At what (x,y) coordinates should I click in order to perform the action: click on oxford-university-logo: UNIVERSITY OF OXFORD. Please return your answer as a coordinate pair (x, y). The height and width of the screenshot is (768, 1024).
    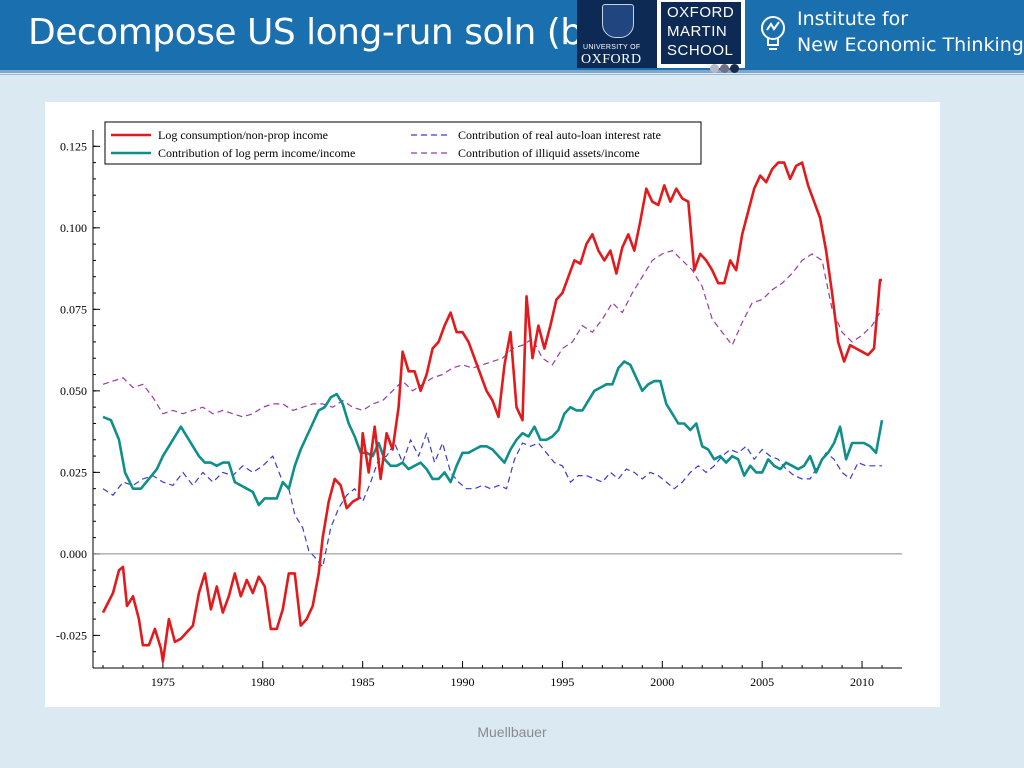
    Looking at the image, I should click on (617, 34).